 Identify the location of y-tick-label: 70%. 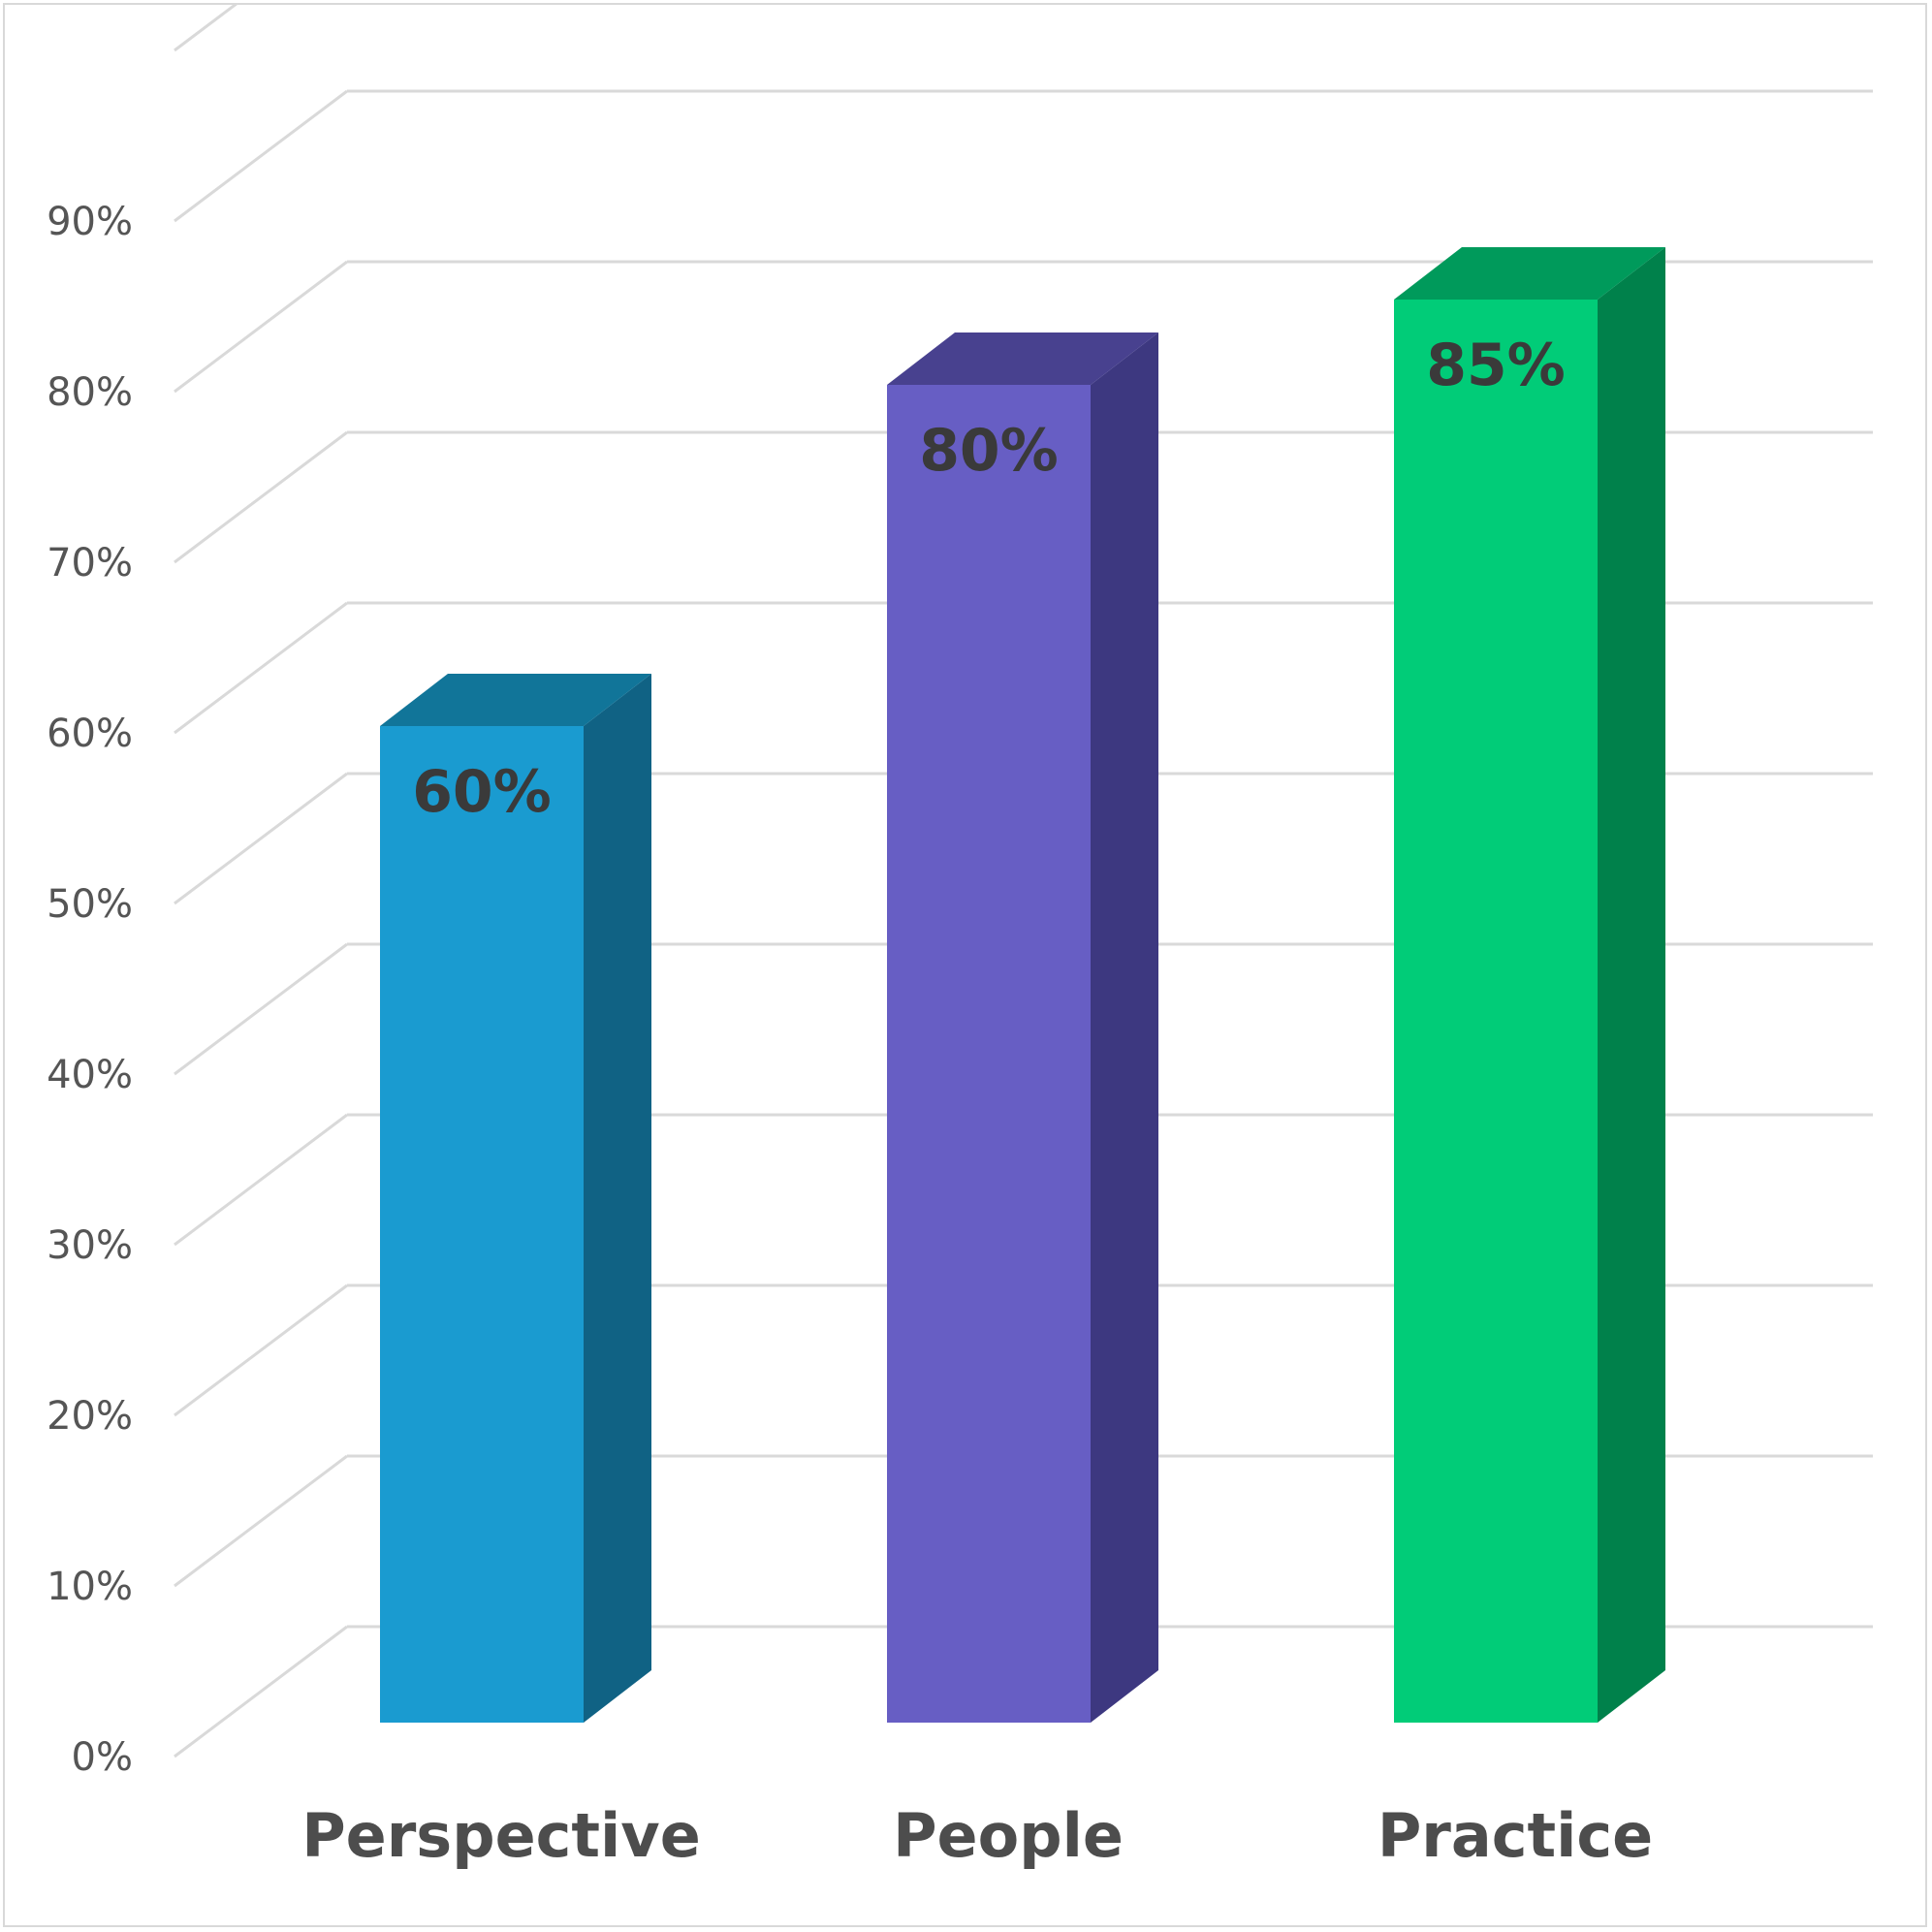
(90, 563).